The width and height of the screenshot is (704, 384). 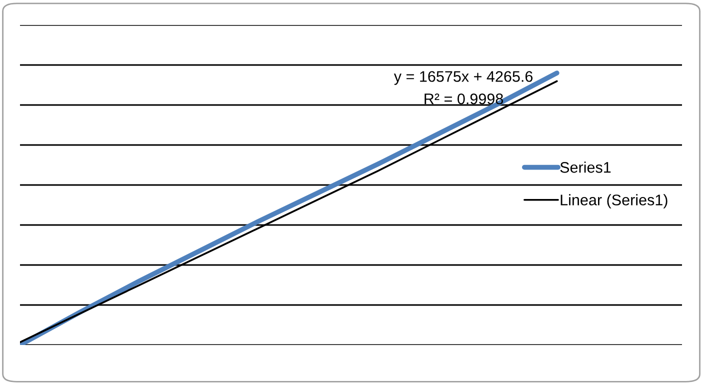 What do you see at coordinates (463, 78) in the screenshot?
I see `annotation: y = 16575x + 4265.6` at bounding box center [463, 78].